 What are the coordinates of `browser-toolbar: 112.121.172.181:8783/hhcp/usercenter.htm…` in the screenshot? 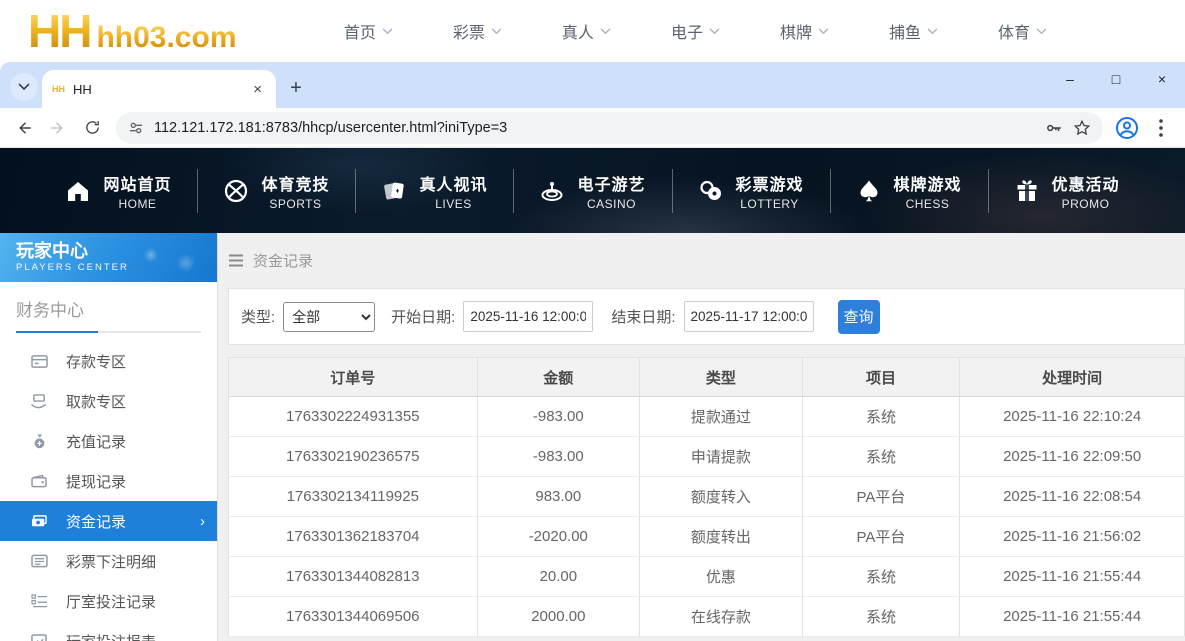 It's located at (592, 128).